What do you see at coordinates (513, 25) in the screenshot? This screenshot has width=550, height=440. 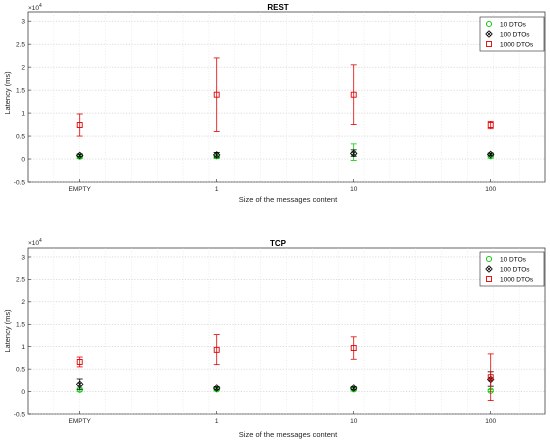 I see `rest-legend-label-10: 10 DTOs` at bounding box center [513, 25].